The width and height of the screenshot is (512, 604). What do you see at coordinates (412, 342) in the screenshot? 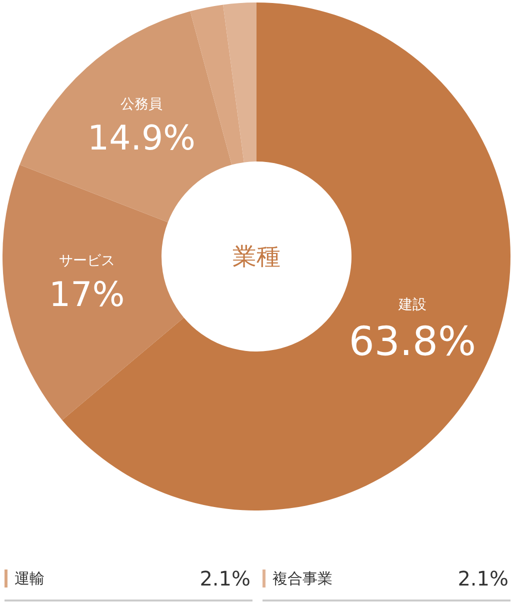
I see `data-label: 63.8%` at bounding box center [412, 342].